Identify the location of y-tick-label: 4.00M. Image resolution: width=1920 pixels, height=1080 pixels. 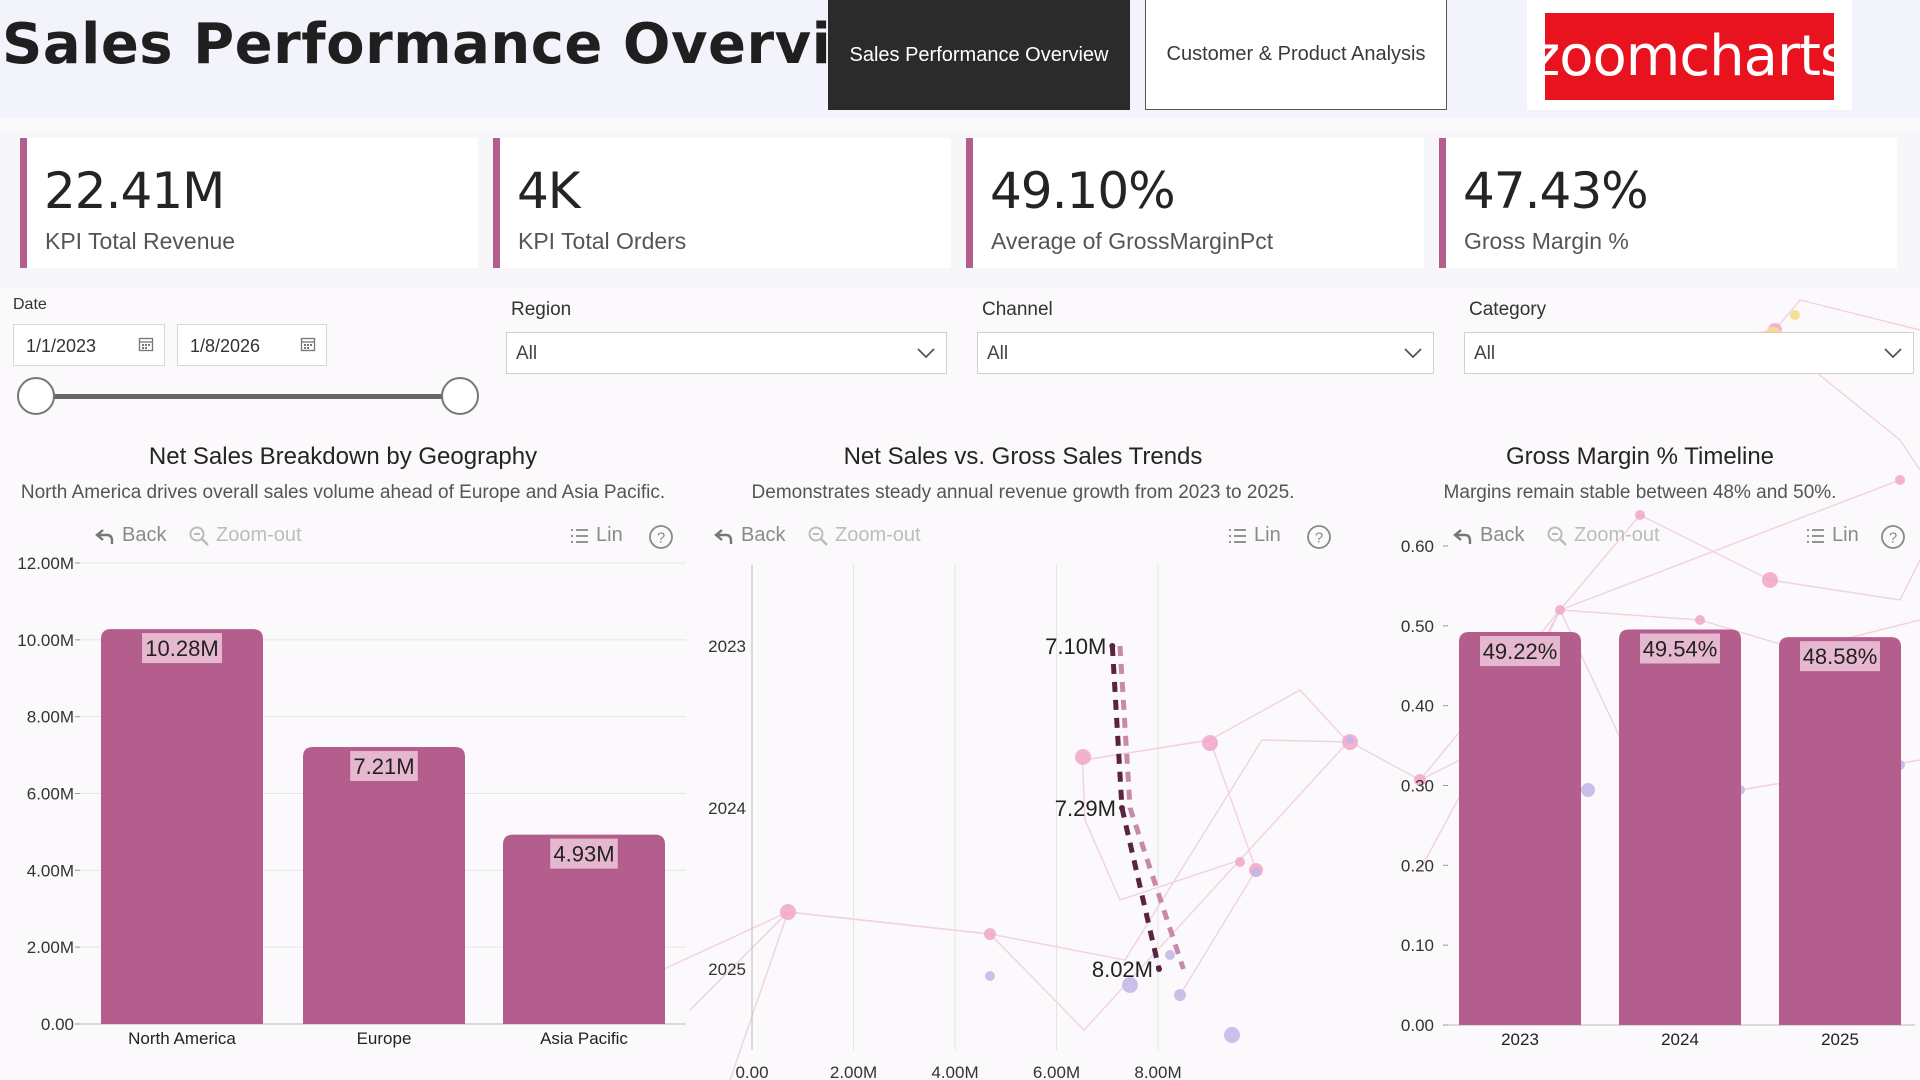
(50, 870).